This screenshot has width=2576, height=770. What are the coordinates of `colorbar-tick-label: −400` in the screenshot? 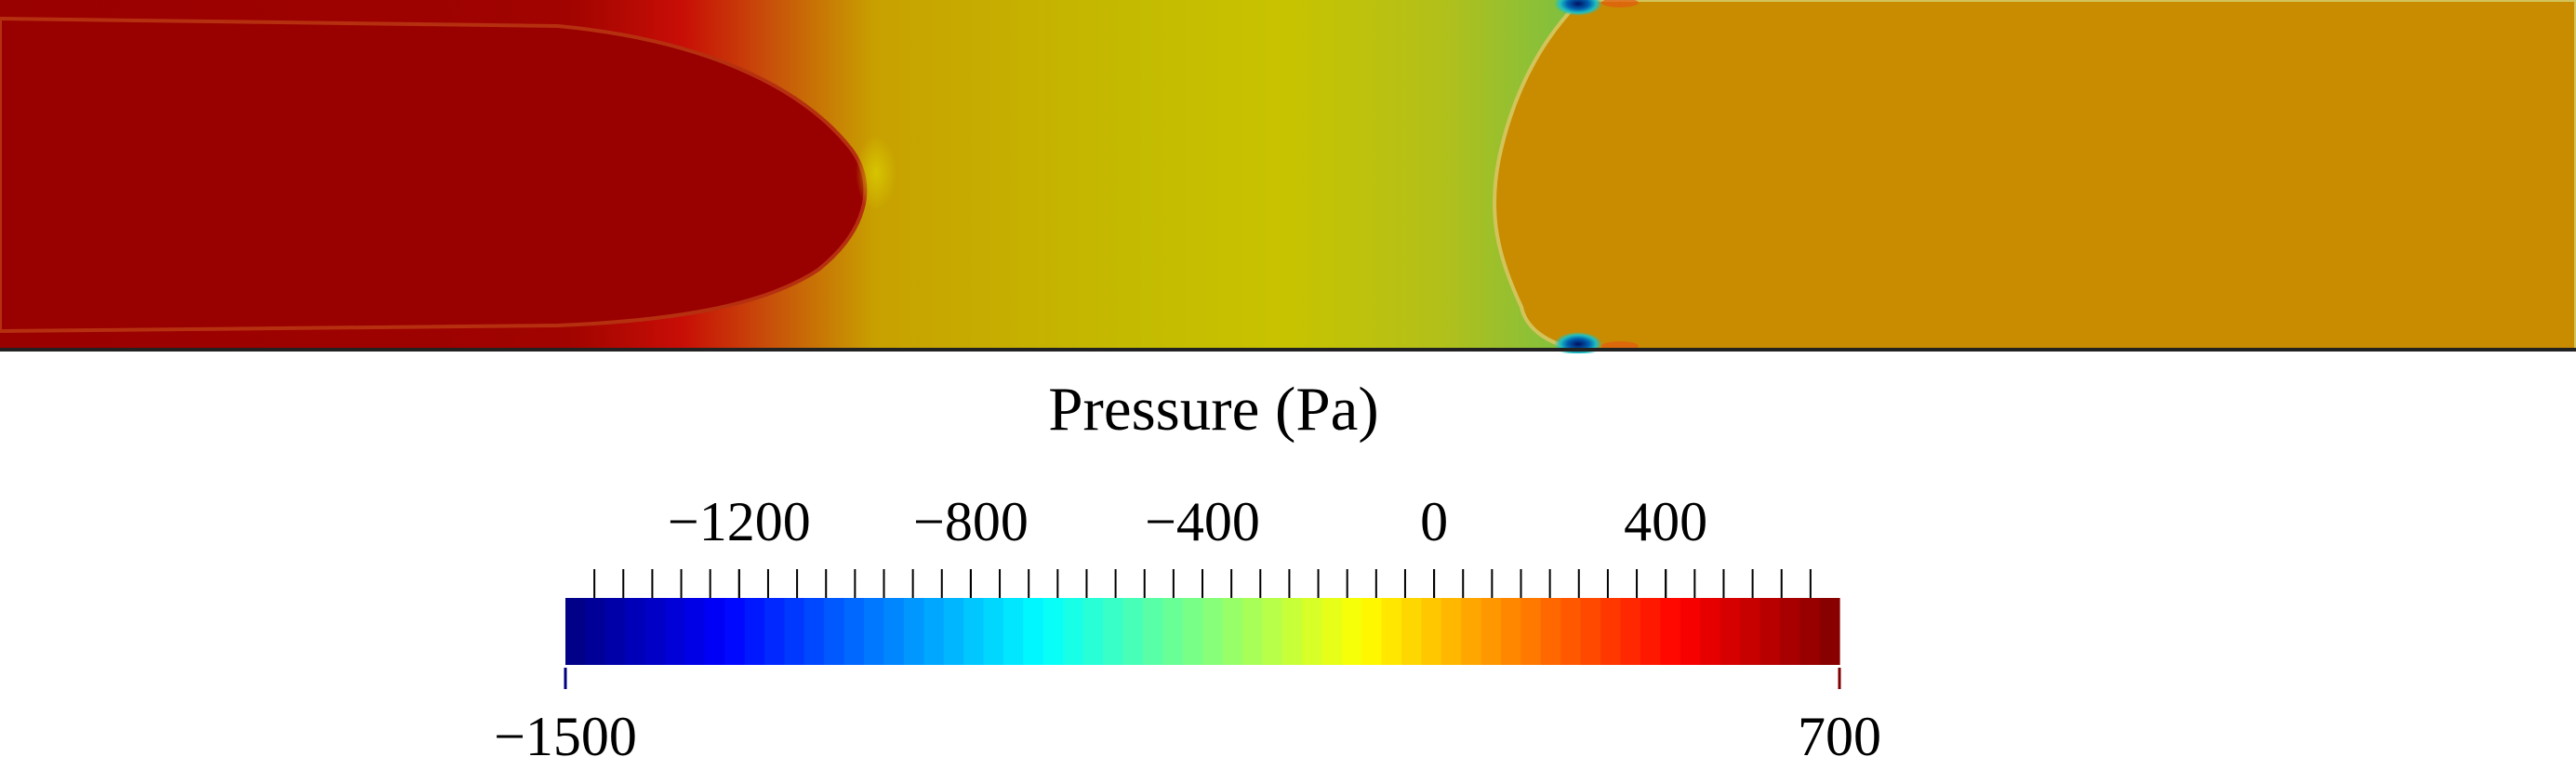 It's located at (1202, 521).